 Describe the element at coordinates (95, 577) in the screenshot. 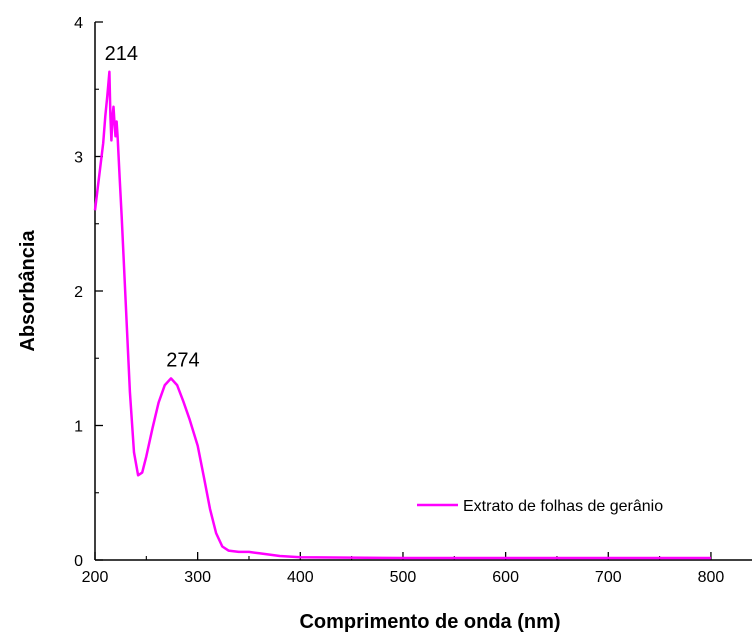

I see `x-tick-label-200: 200` at that location.